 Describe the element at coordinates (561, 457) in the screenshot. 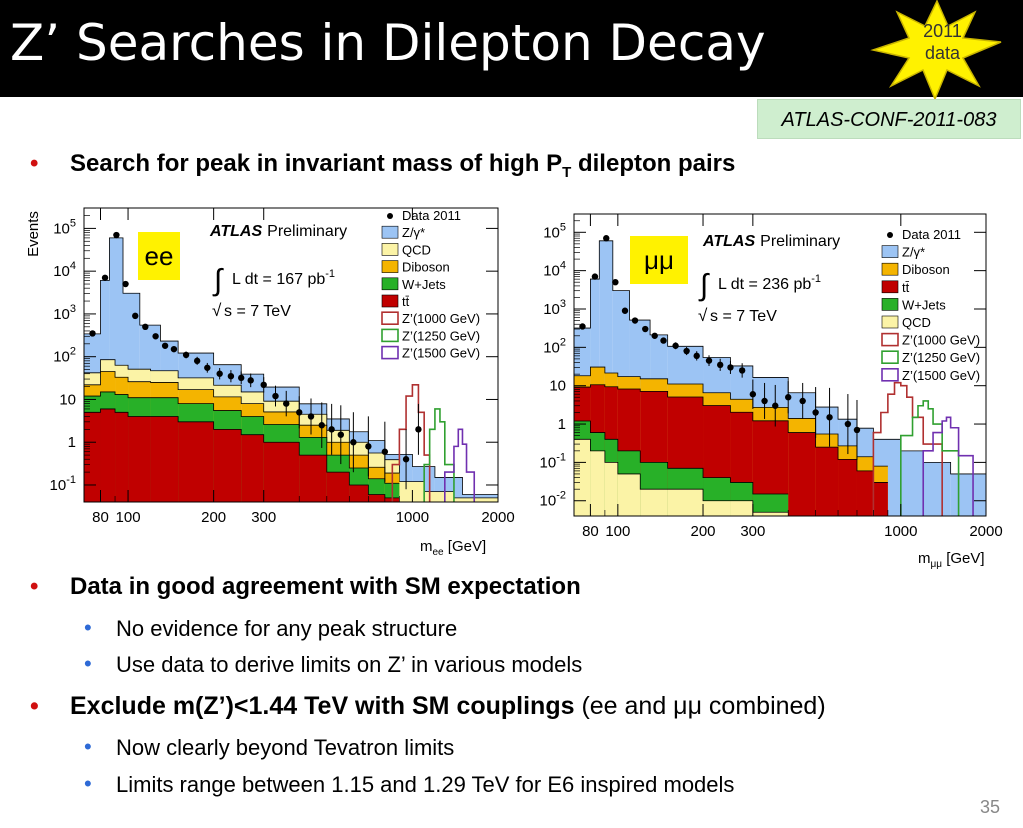

I see `y-tick-exp: -1` at that location.